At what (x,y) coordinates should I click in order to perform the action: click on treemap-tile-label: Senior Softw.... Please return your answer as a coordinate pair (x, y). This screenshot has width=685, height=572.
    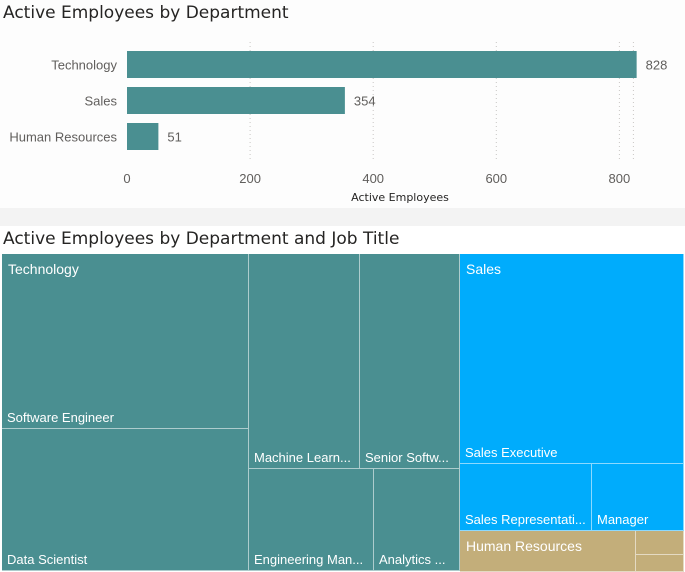
    Looking at the image, I should click on (407, 457).